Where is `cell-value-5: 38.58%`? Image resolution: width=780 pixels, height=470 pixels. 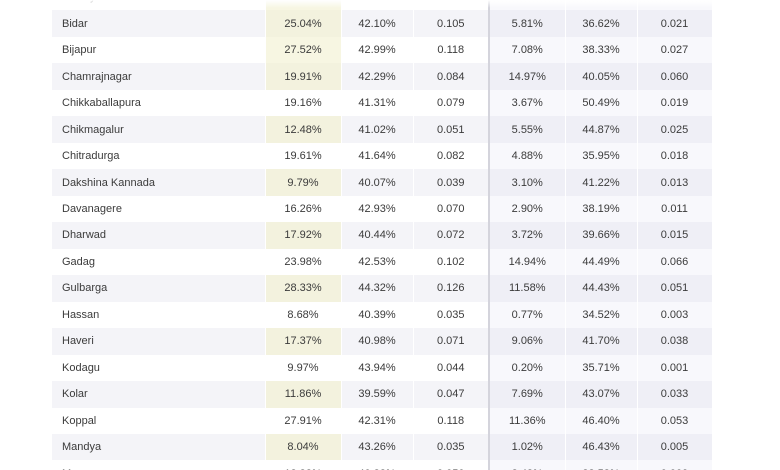 cell-value-5: 38.58% is located at coordinates (601, 465).